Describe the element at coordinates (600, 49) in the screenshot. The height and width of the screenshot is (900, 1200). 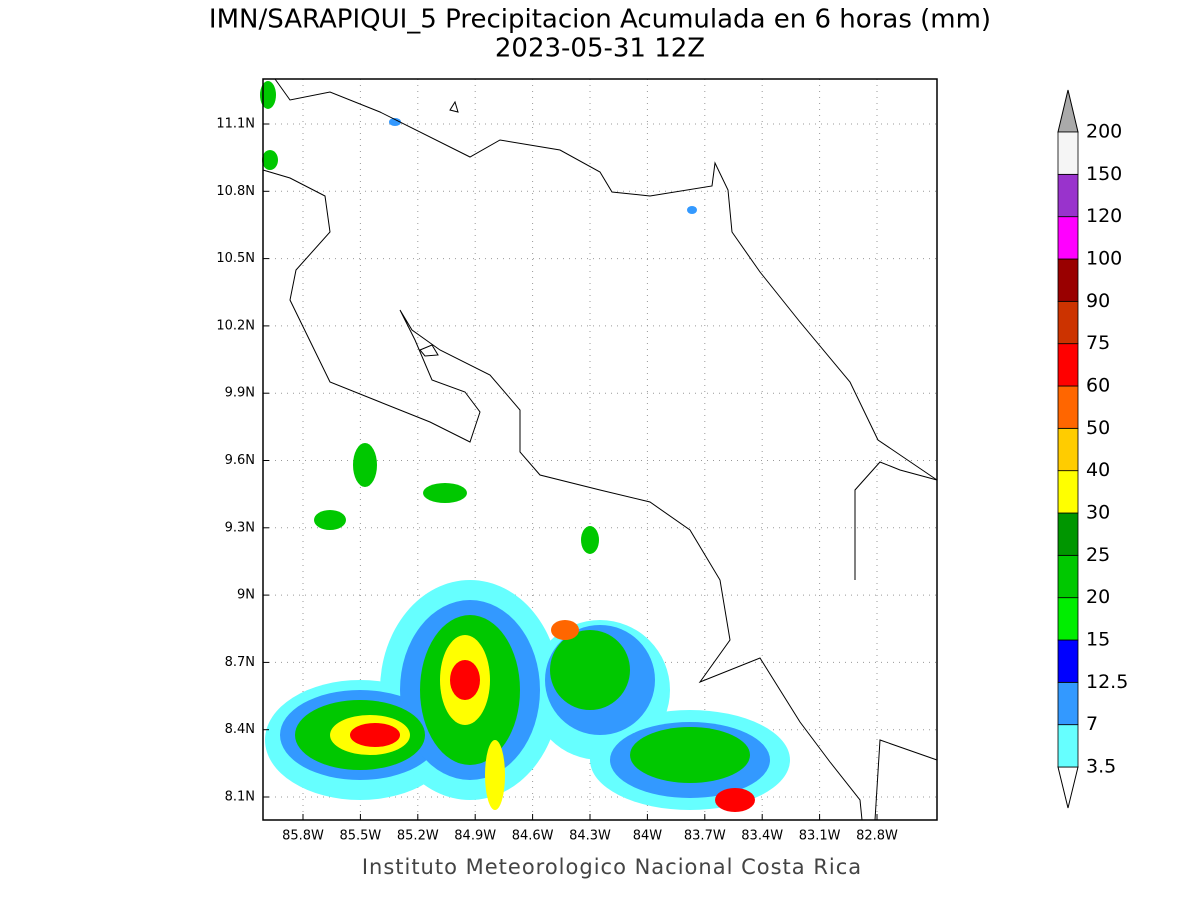
I see `subtitle: 2023-05-31 12Z` at that location.